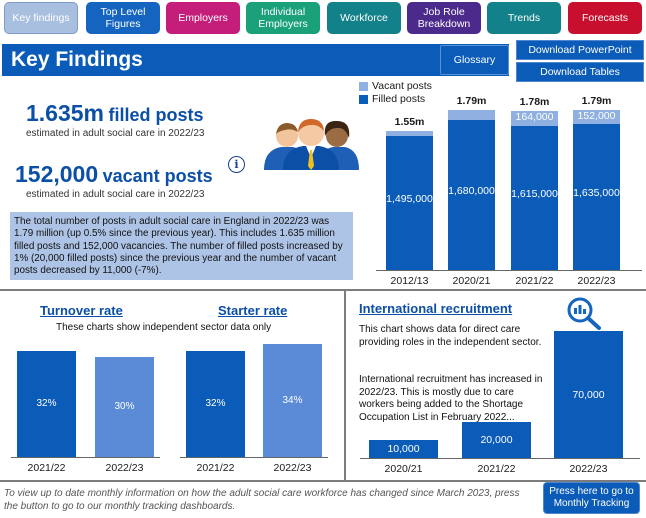 This screenshot has height=518, width=646. I want to click on bar-filled-2012/13, so click(409, 203).